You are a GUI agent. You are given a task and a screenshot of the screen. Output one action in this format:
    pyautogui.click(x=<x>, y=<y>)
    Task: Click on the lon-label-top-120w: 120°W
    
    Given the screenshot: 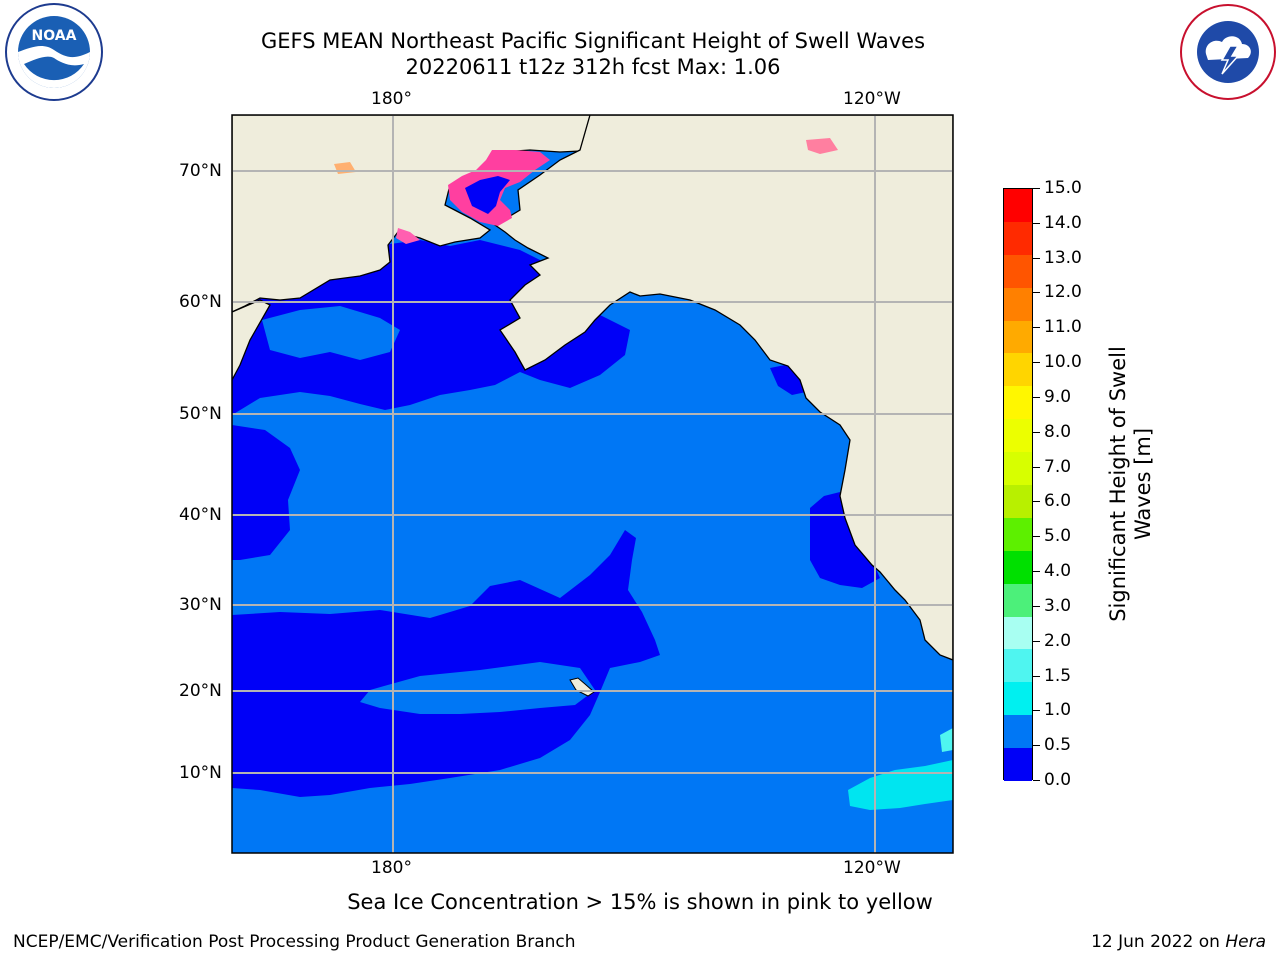 What is the action you would take?
    pyautogui.click(x=872, y=99)
    